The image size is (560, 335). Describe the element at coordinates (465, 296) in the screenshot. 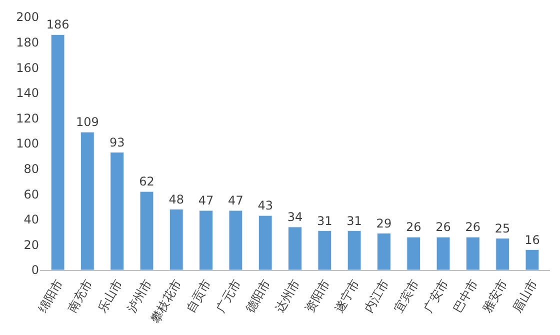

I see `x-tick-label: 巴中市` at that location.